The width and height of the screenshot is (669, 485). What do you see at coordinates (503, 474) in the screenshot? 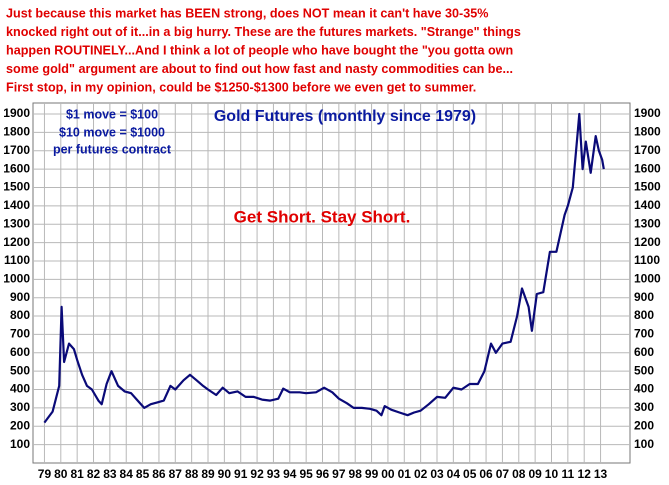
I see `x-tick-label: 07` at bounding box center [503, 474].